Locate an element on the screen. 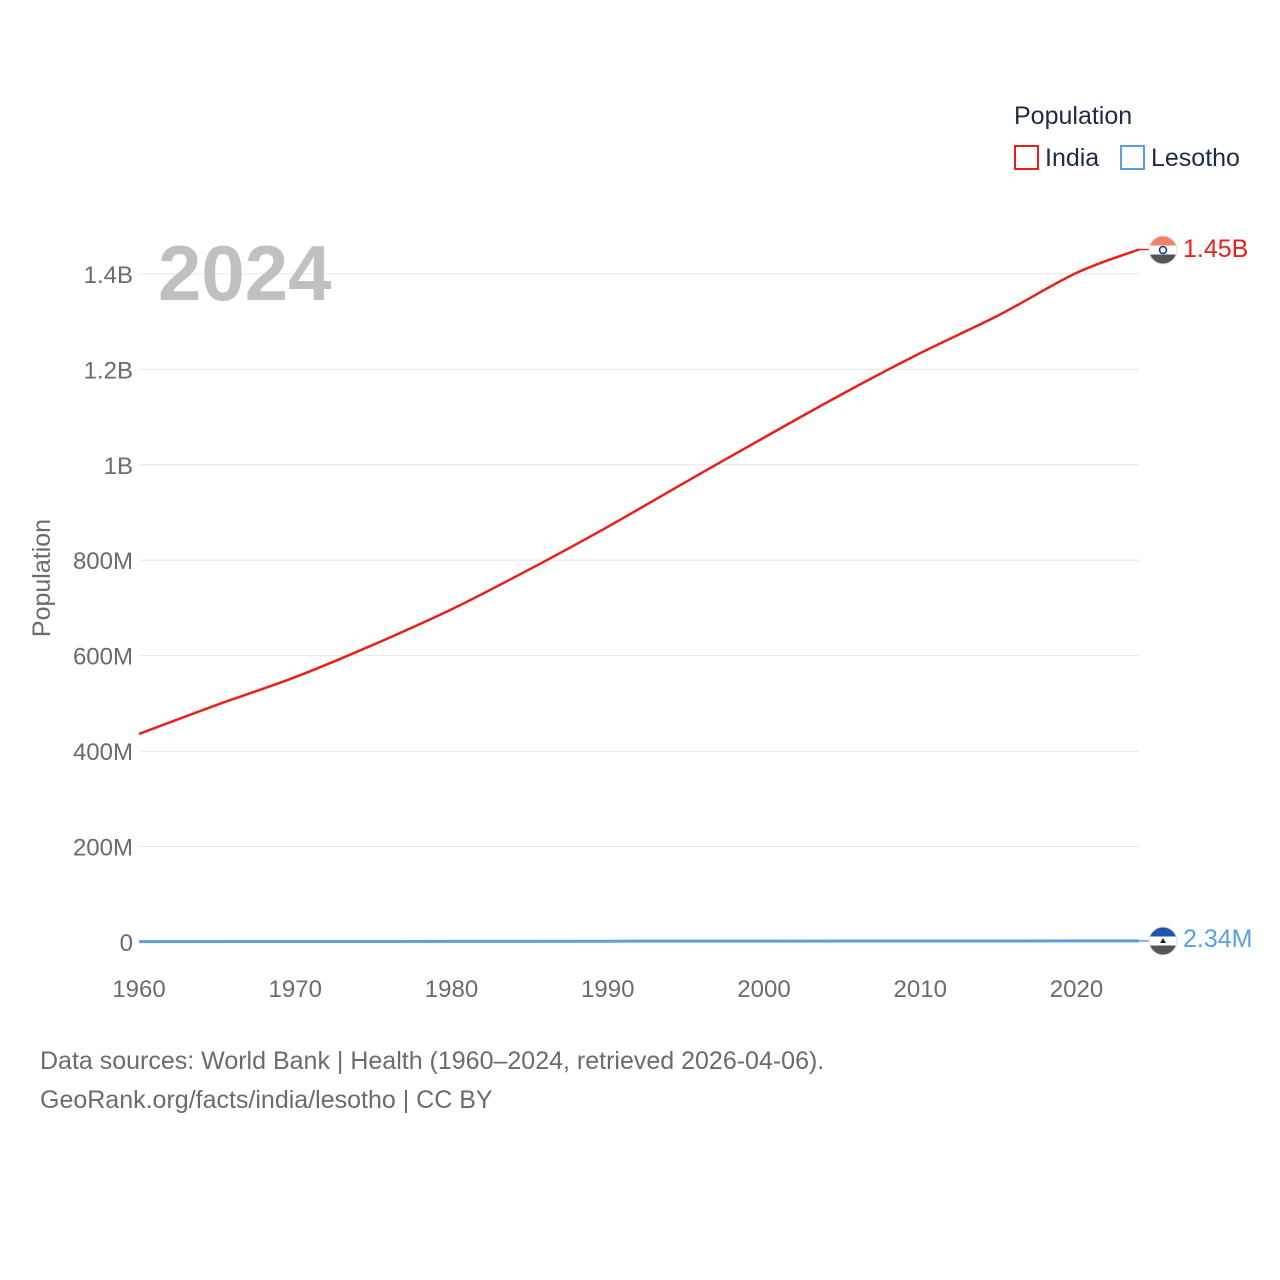 This screenshot has height=1280, width=1280. x-tick-label: 1970 is located at coordinates (295, 989).